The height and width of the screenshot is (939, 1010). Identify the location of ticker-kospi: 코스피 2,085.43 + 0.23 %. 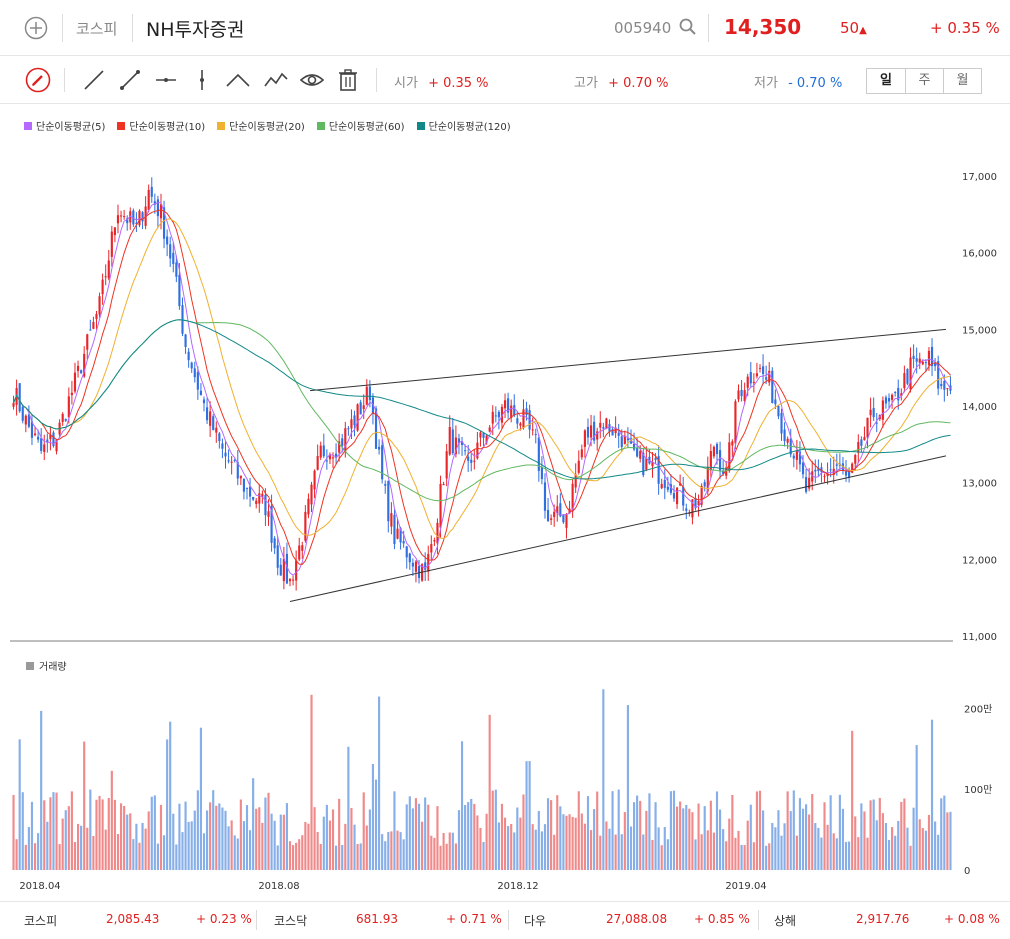
(126, 920).